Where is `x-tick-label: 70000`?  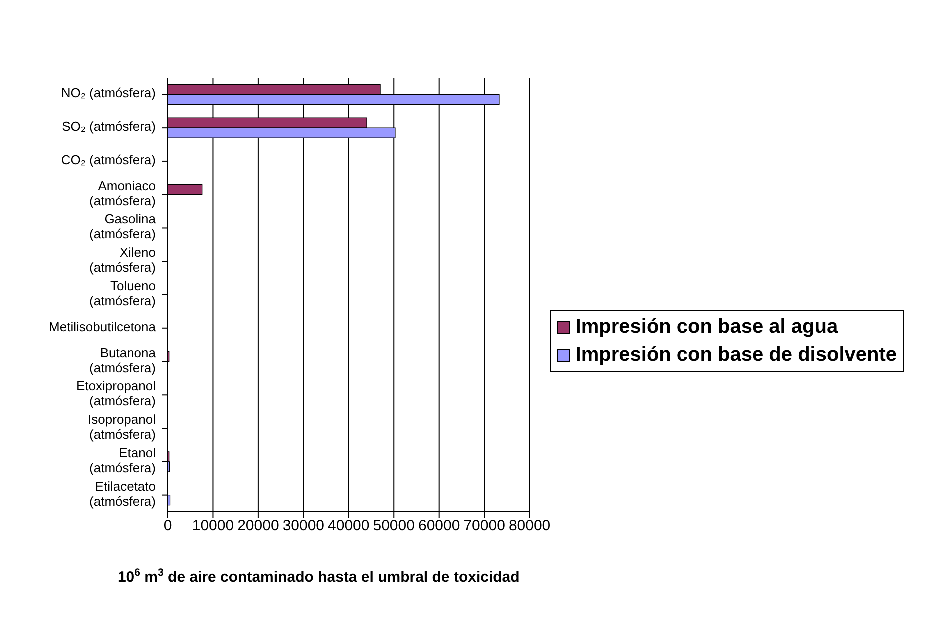 x-tick-label: 70000 is located at coordinates (485, 526).